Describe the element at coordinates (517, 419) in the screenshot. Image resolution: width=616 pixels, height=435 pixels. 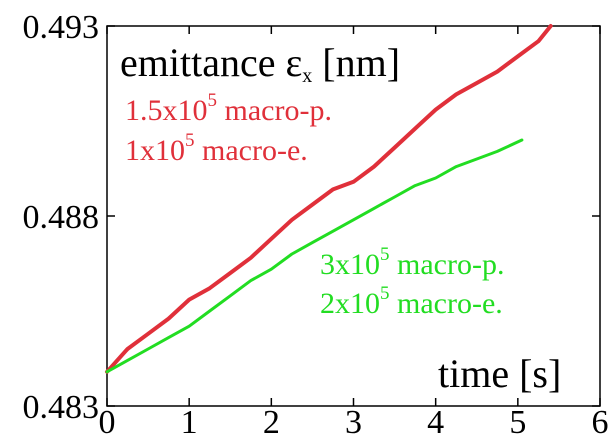
I see `x-tick-label: 5` at that location.